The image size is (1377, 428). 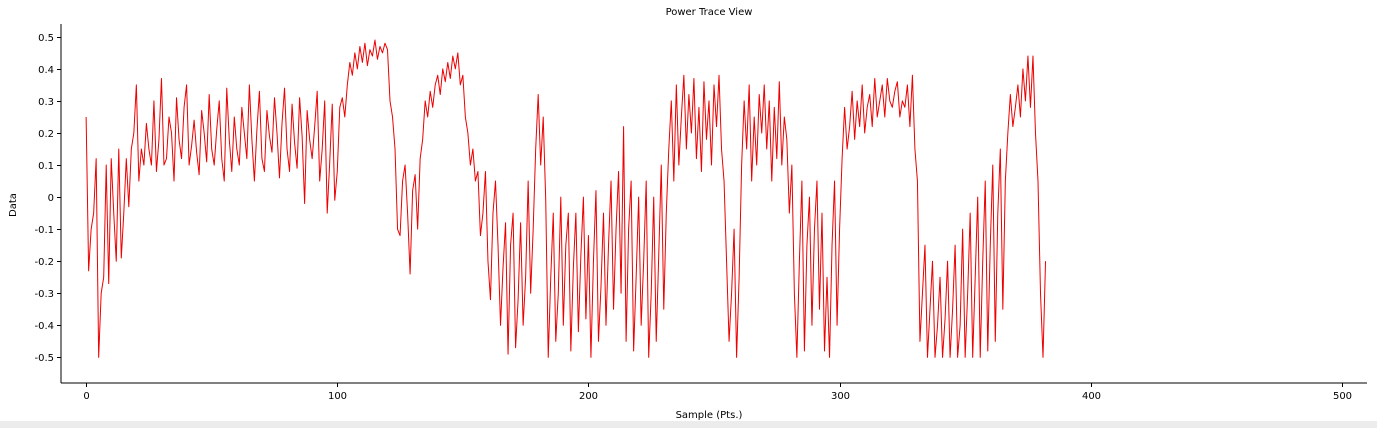 What do you see at coordinates (86, 396) in the screenshot?
I see `x-tick-label: 0` at bounding box center [86, 396].